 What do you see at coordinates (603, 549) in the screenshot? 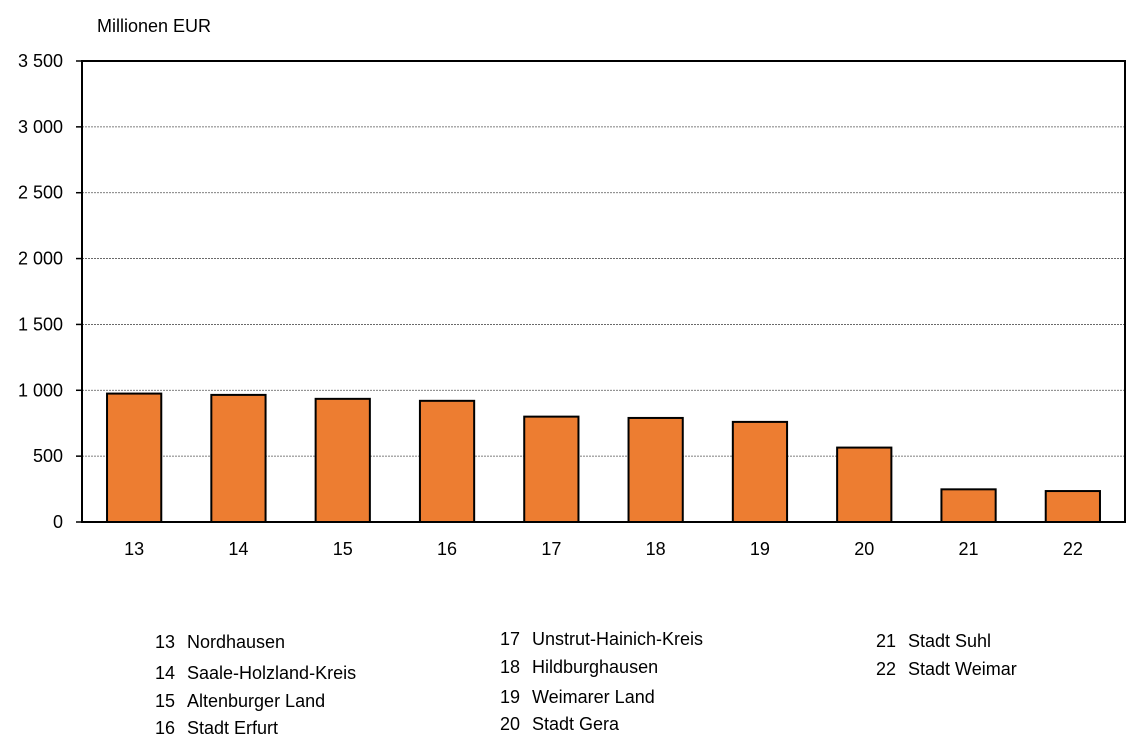
I see `x-tick-labels: 13 14 15 16 17 18 19 20 21 22` at bounding box center [603, 549].